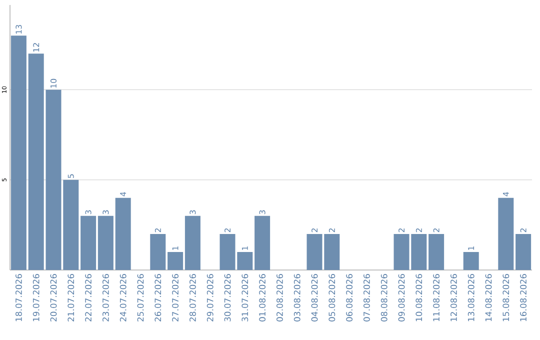 Image resolution: width=540 pixels, height=340 pixels. Describe the element at coordinates (262, 298) in the screenshot. I see `x-tick-label: 01.08.2026` at that location.